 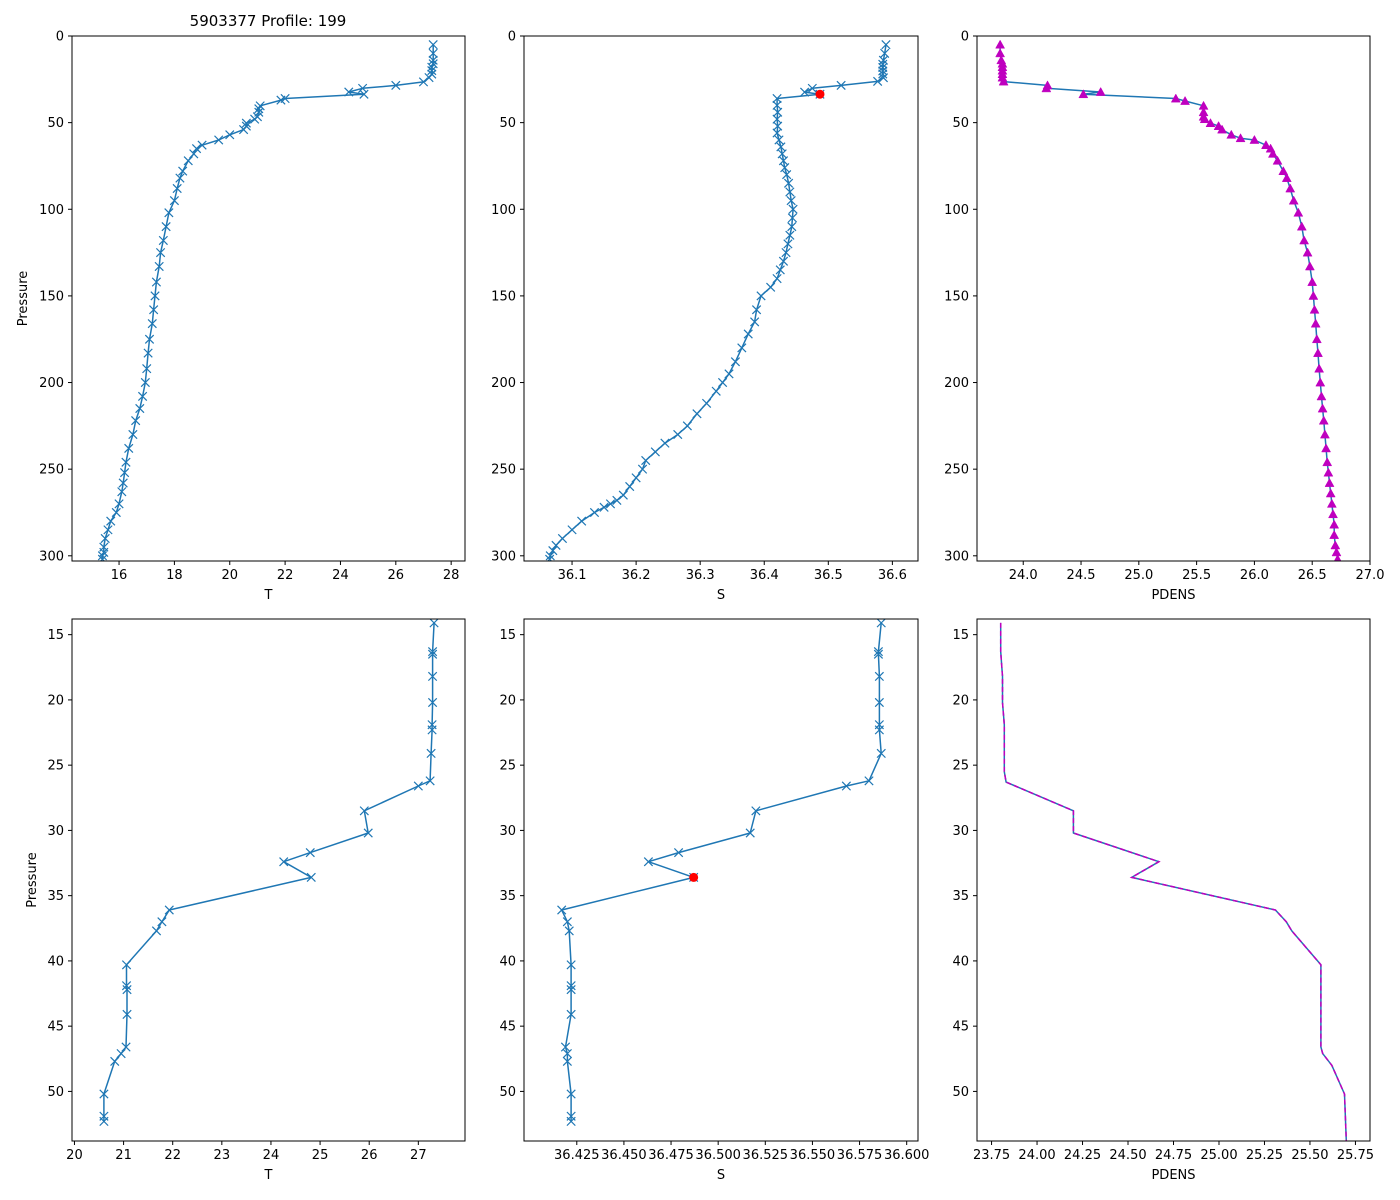 What do you see at coordinates (907, 1155) in the screenshot?
I see `x-tick-label: 36.600` at bounding box center [907, 1155].